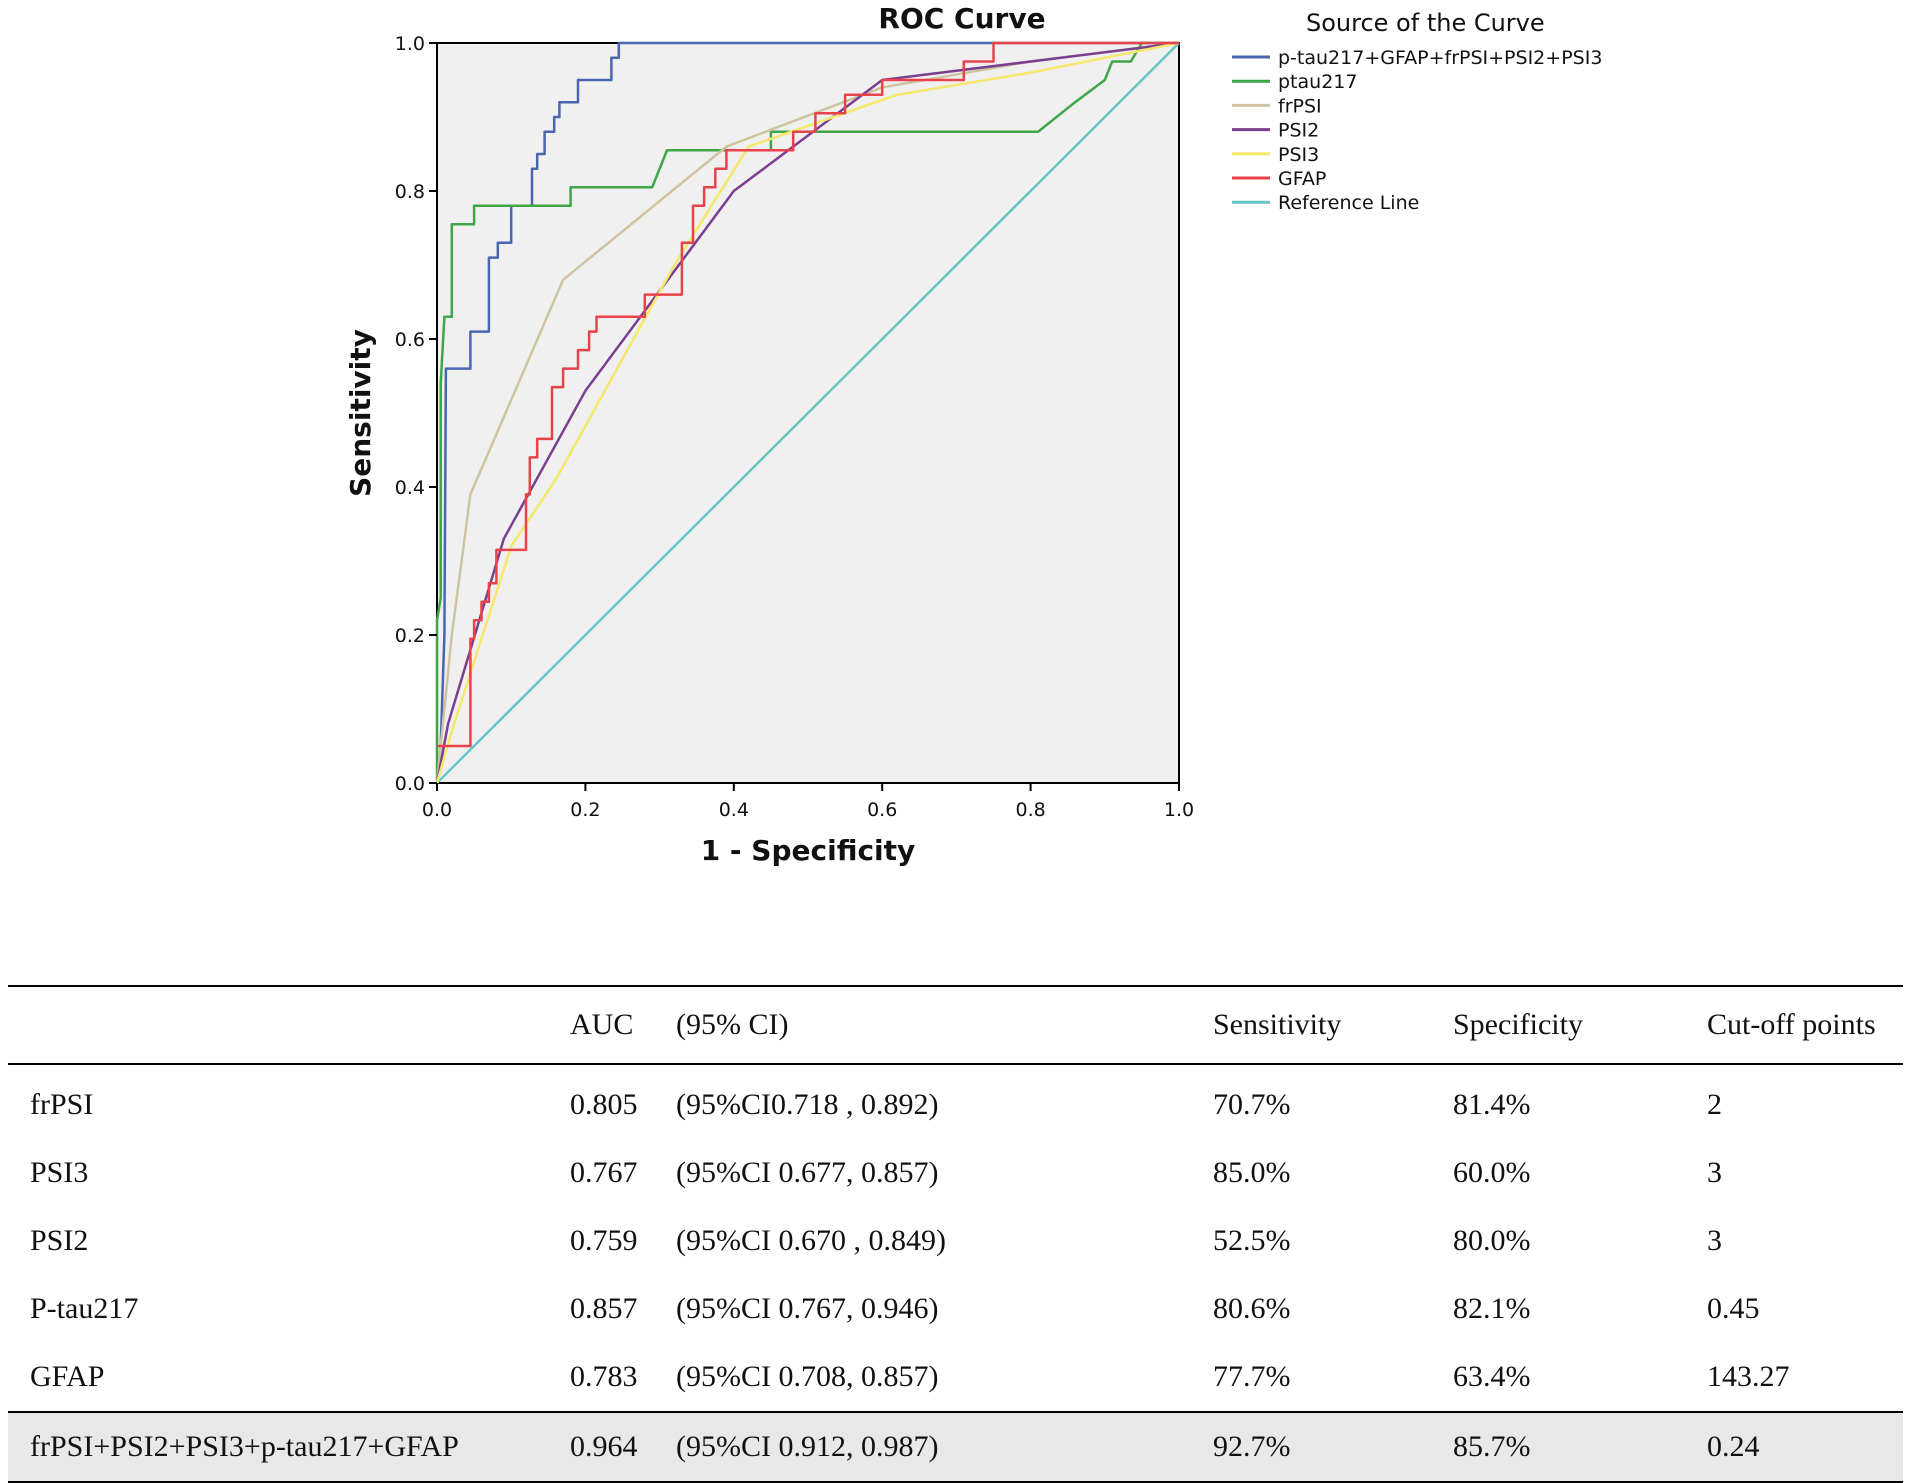  Describe the element at coordinates (410, 488) in the screenshot. I see `y-tick-label: 0.4` at that location.